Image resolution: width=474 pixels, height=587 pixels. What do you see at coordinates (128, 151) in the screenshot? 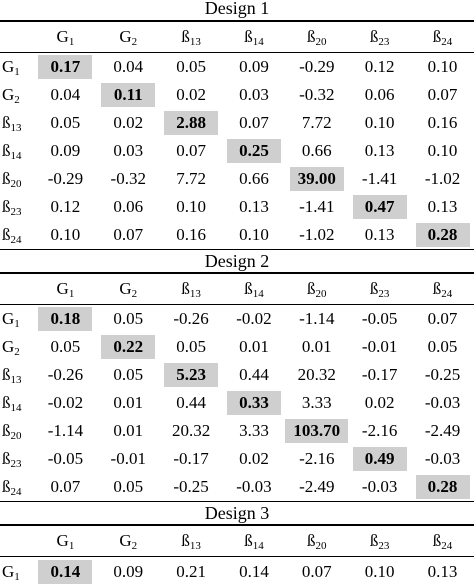
I see `table-cell: 0.03` at bounding box center [128, 151].